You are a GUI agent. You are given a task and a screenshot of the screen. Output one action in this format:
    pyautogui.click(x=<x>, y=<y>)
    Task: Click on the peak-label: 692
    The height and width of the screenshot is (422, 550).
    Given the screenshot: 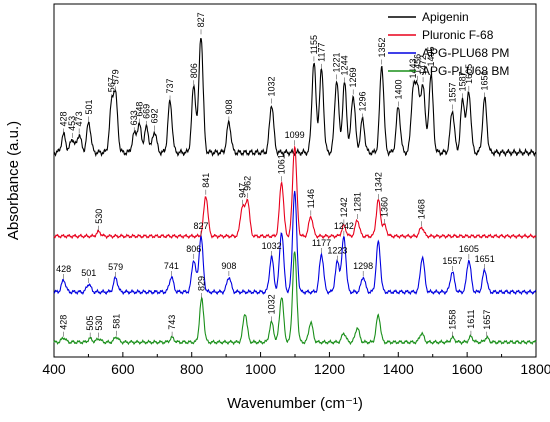 What is the action you would take?
    pyautogui.click(x=155, y=115)
    